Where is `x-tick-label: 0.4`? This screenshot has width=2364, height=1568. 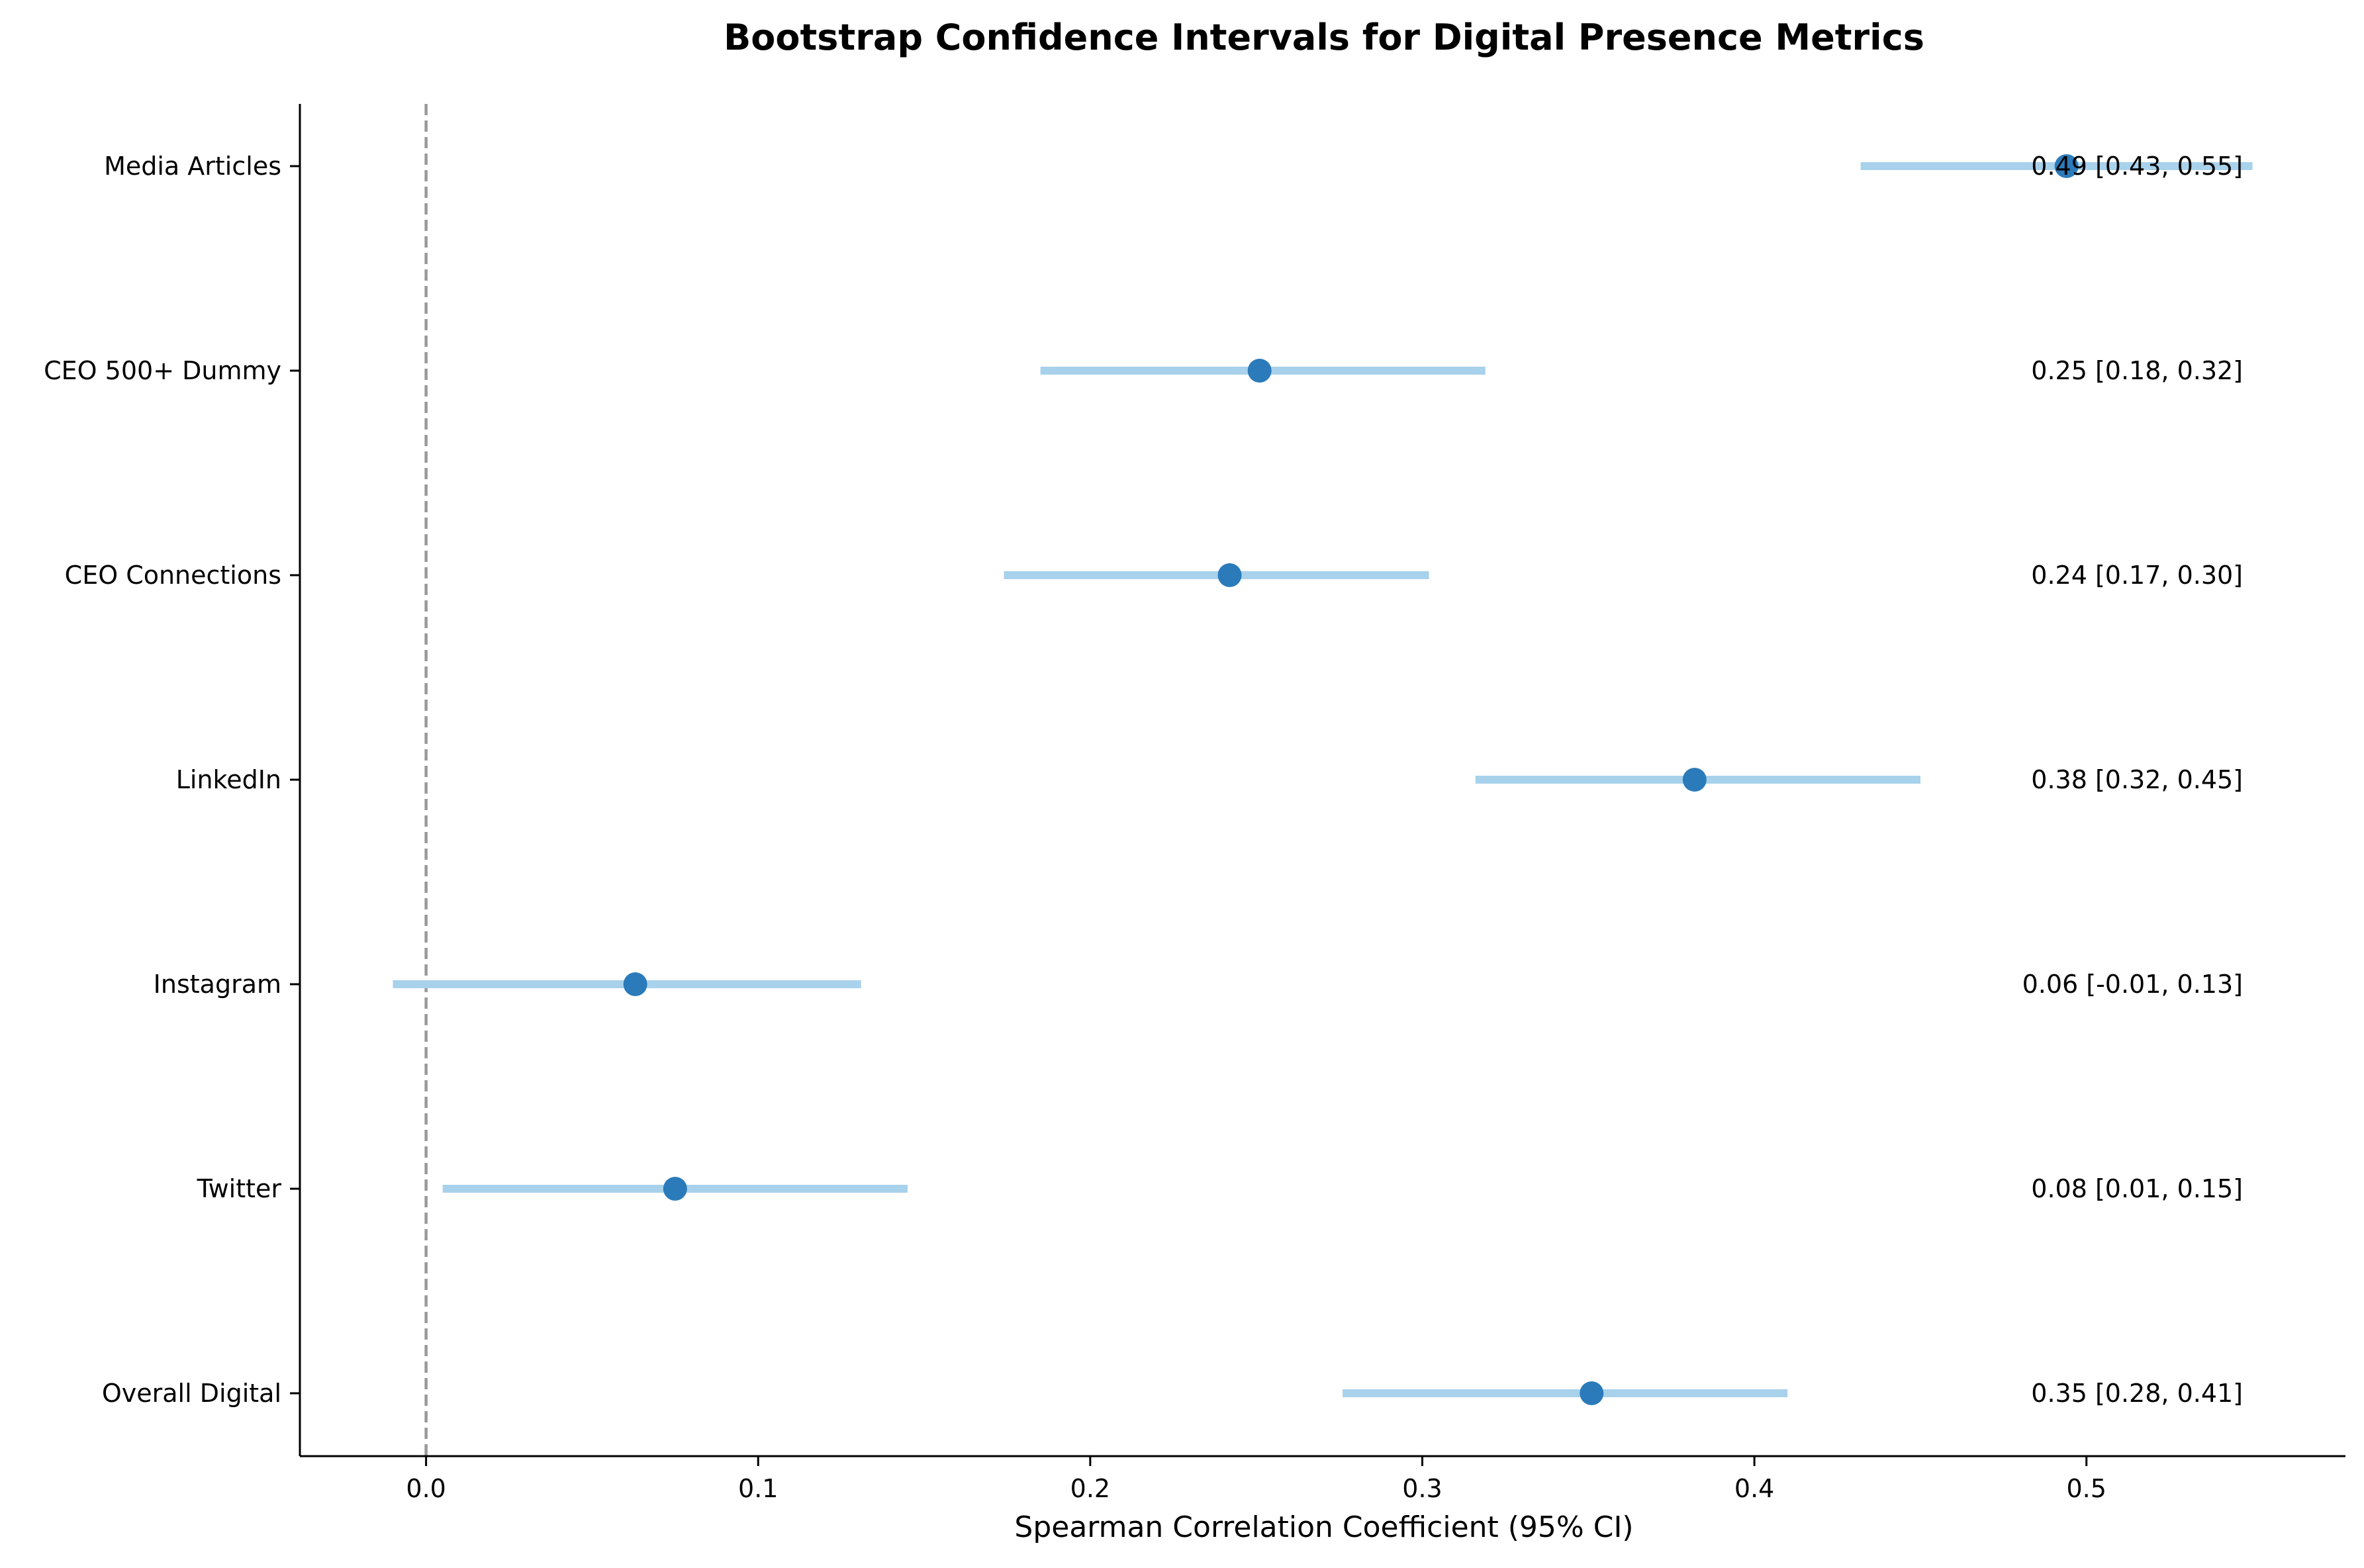 x-tick-label: 0.4 is located at coordinates (1754, 1488).